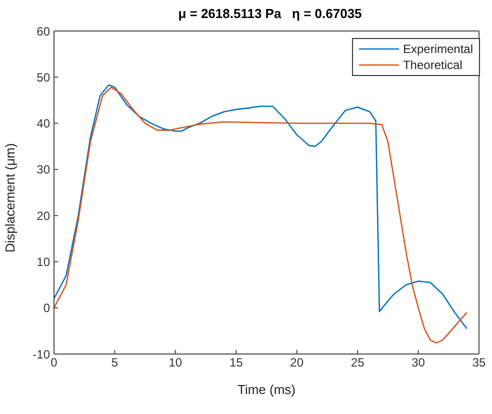 This screenshot has width=492, height=414. Describe the element at coordinates (10, 197) in the screenshot. I see `y-axis-title: Displacement (μm)` at that location.